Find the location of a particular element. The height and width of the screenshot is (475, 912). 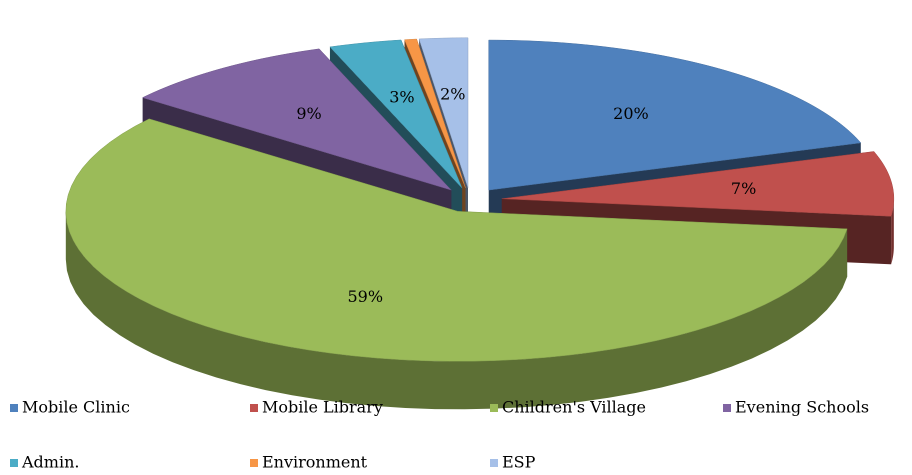

legend-label: Children's Village is located at coordinates (574, 407).